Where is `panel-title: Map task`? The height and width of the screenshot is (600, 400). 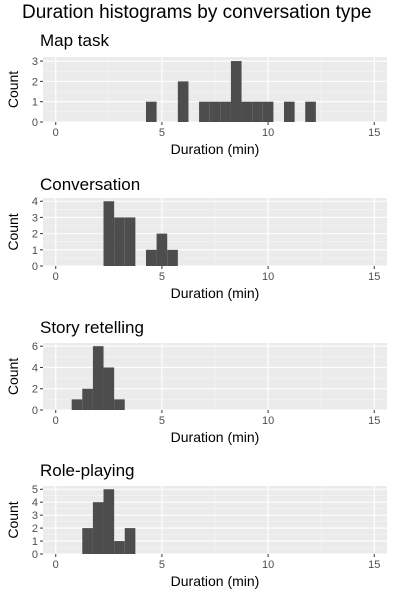 panel-title: Map task is located at coordinates (74, 40).